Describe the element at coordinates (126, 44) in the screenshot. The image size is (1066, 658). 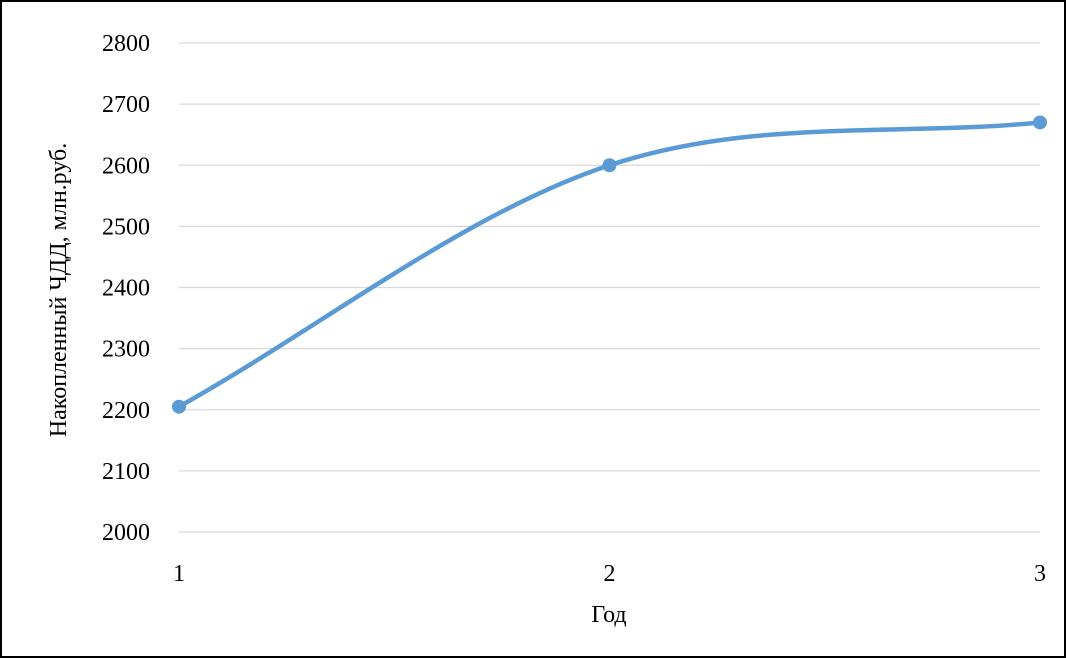
I see `y-tick-label-2800: 2800` at that location.